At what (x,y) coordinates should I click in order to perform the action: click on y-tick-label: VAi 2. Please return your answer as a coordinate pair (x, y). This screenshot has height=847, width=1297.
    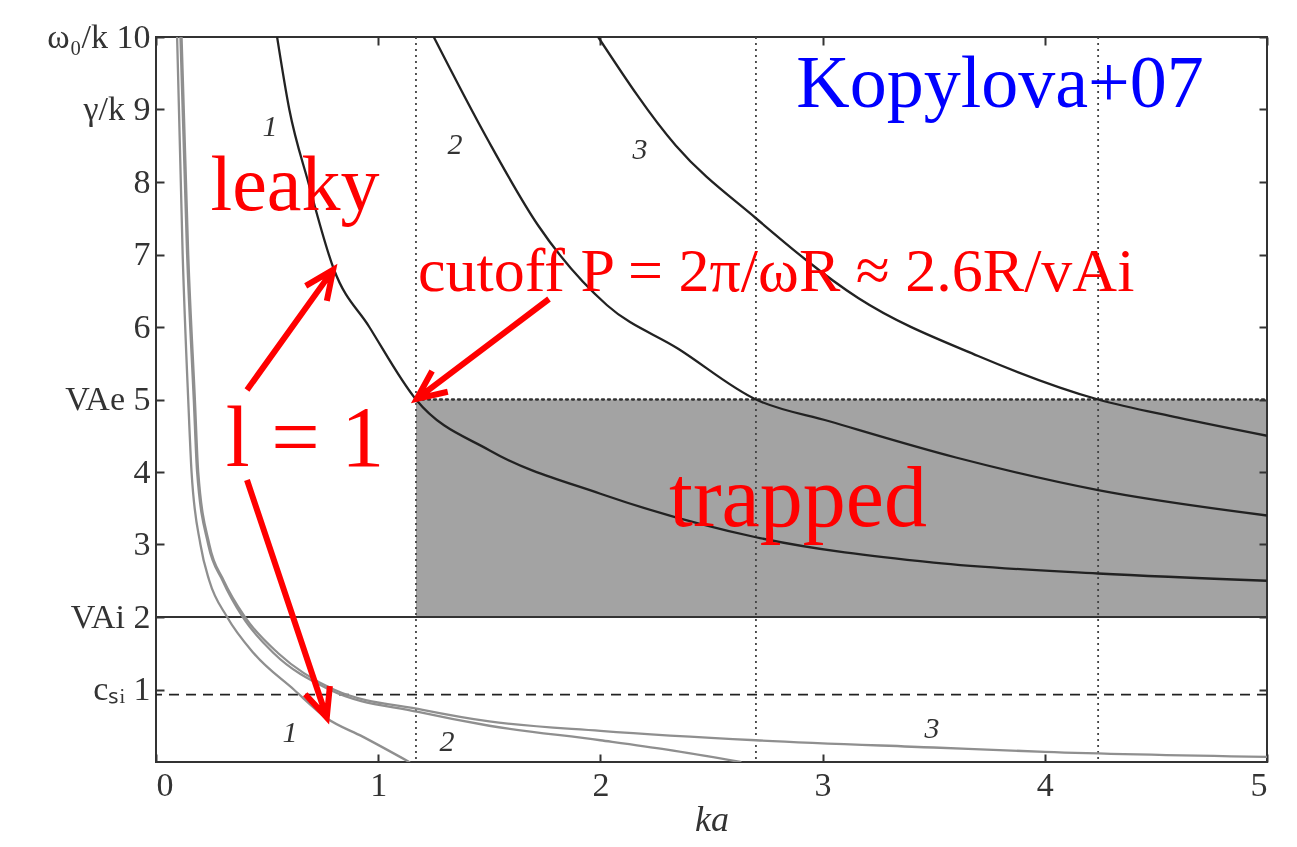
    Looking at the image, I should click on (110, 616).